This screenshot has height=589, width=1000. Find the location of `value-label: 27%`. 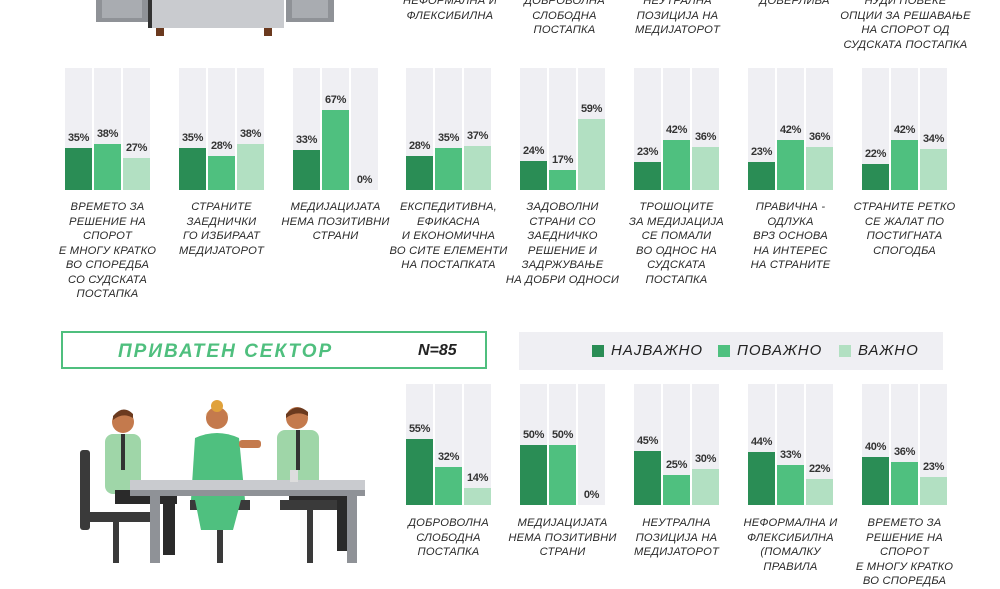

value-label: 27% is located at coordinates (136, 147).